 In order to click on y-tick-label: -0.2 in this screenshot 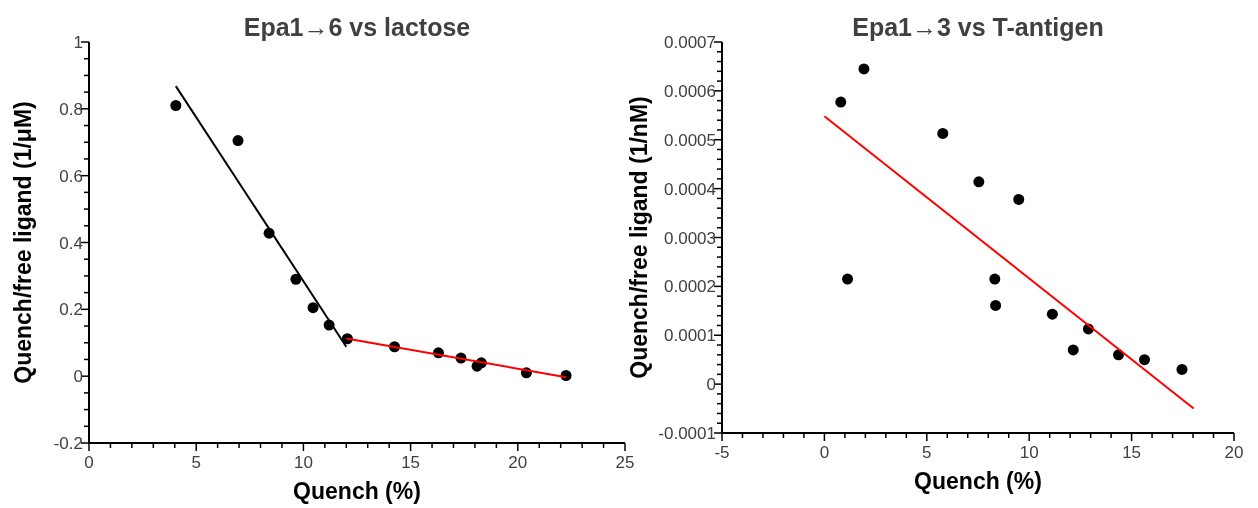, I will do `click(68, 443)`.